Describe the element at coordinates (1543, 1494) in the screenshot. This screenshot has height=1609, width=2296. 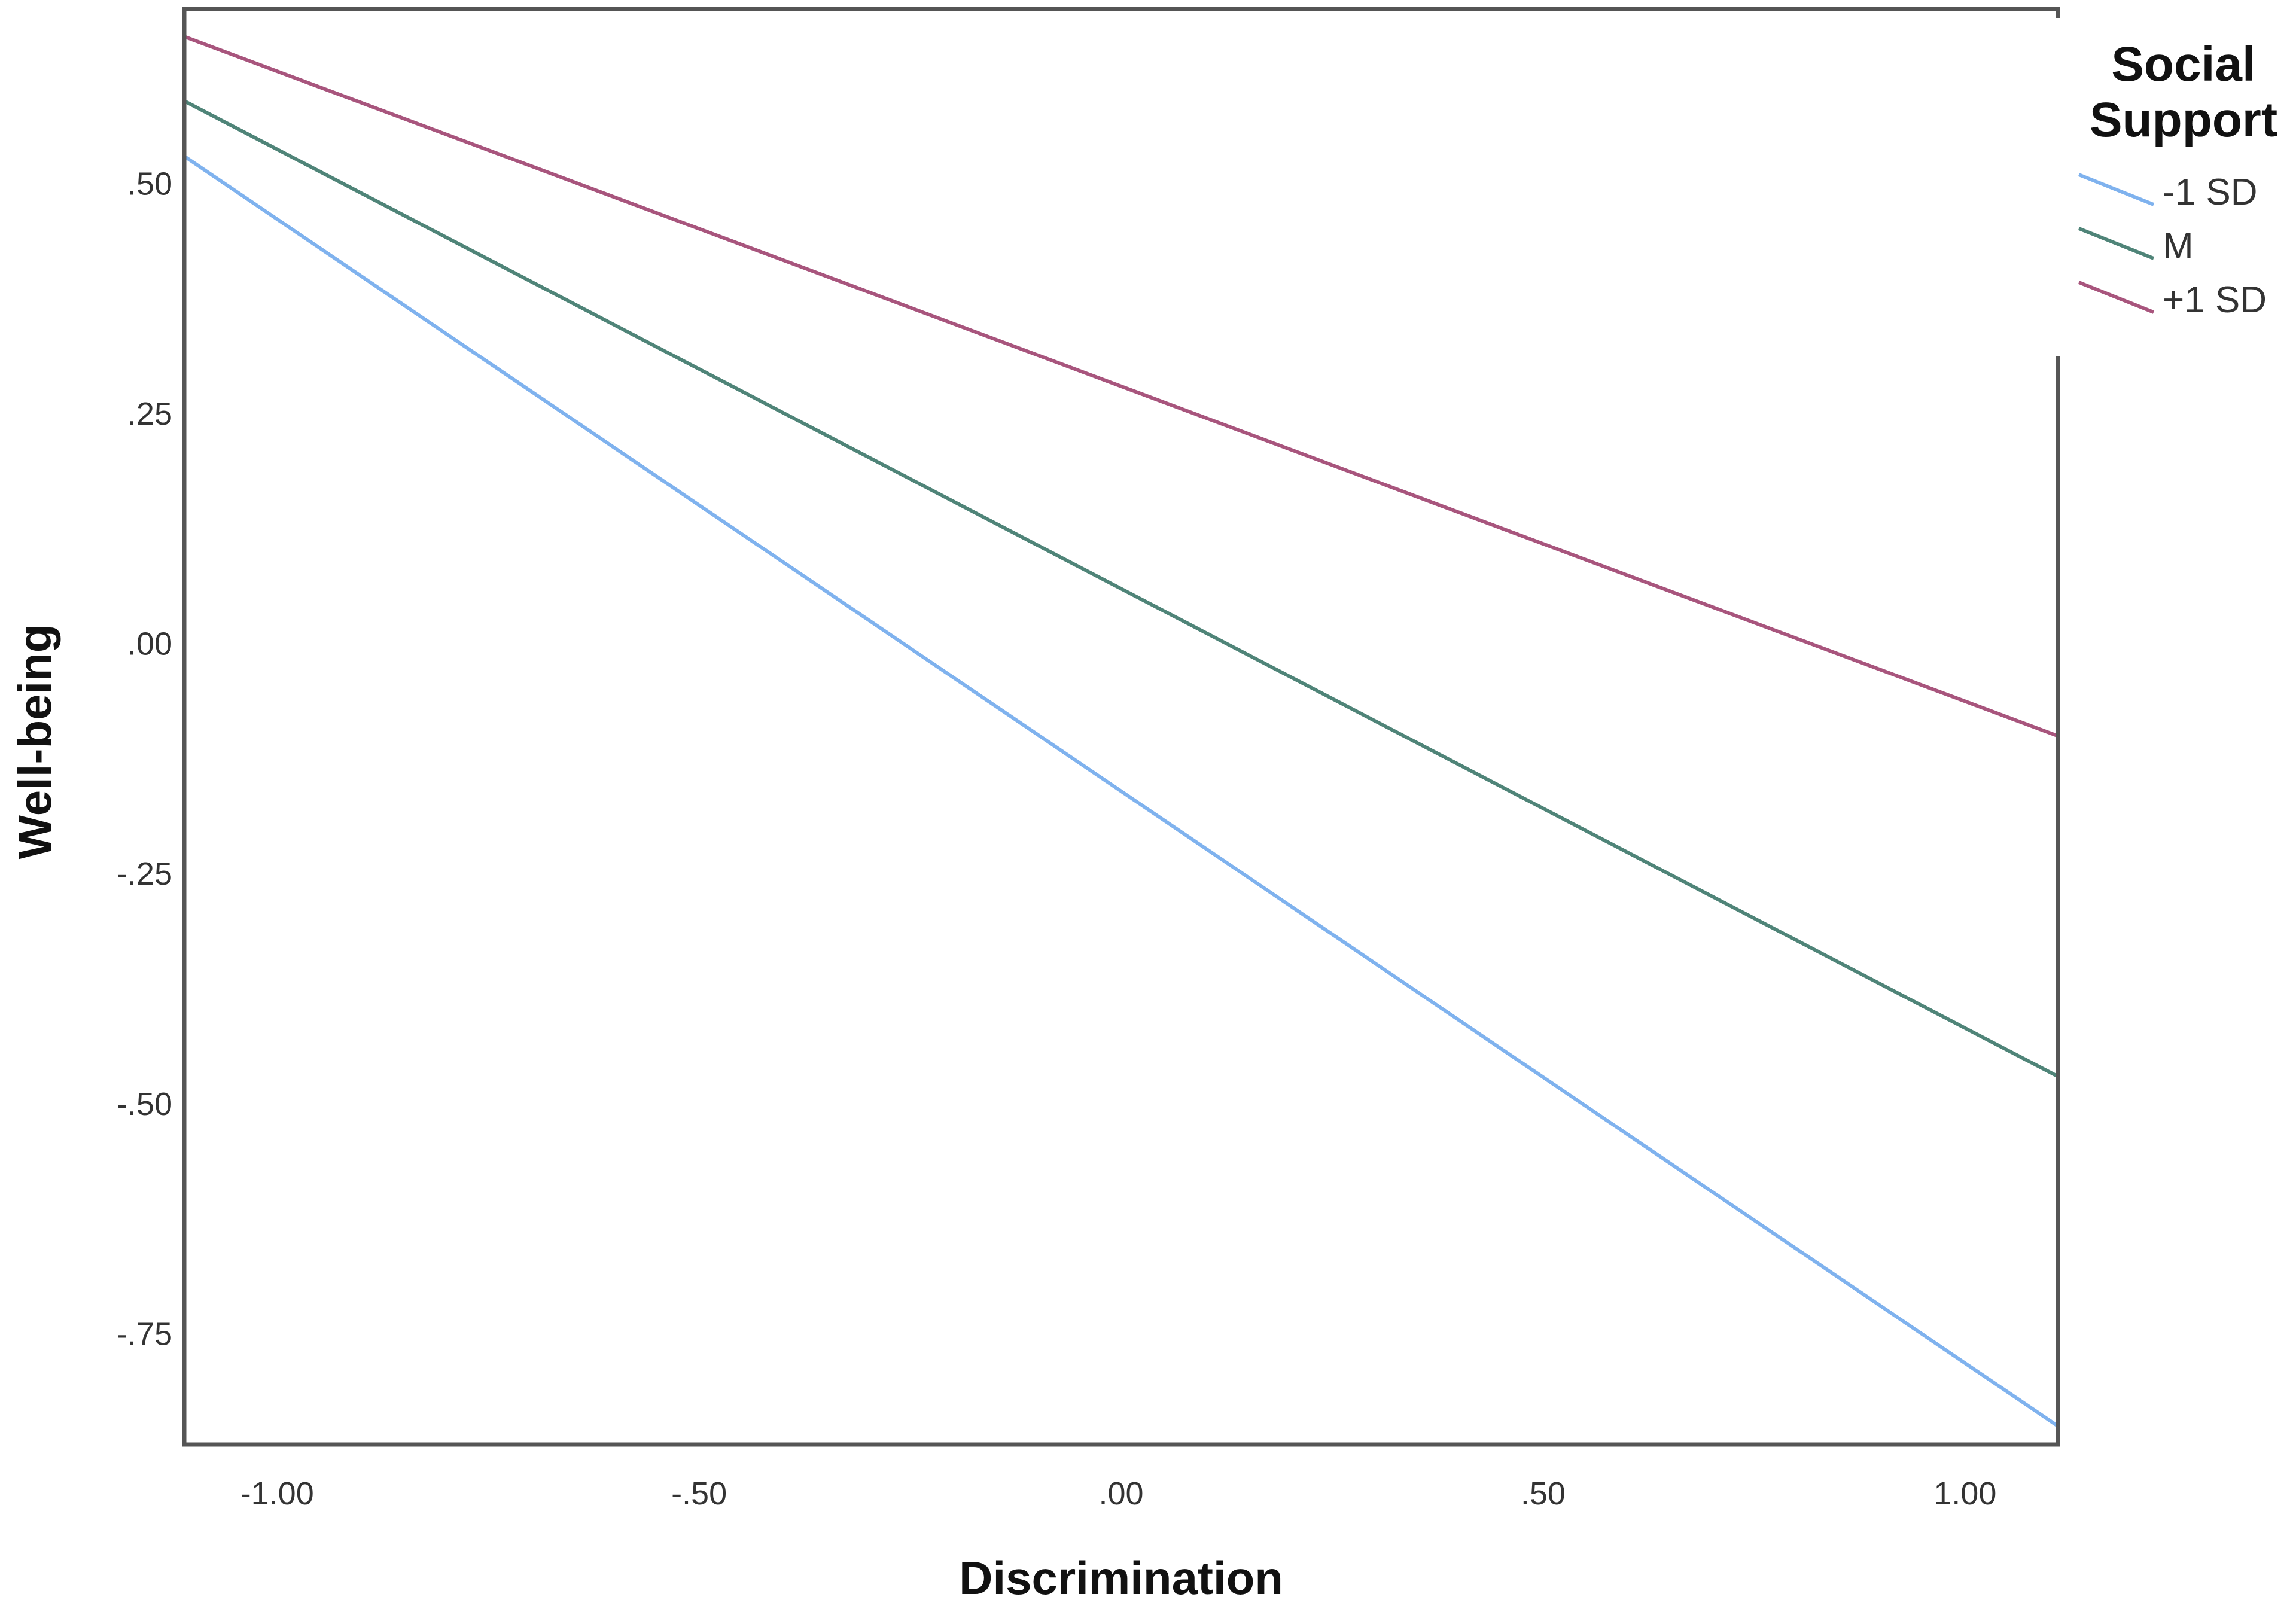
I see `x-tick-label: .50` at that location.